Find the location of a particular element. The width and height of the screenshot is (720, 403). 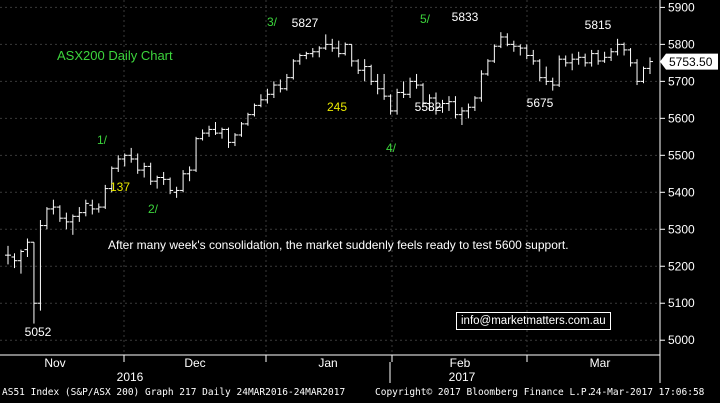

price-annotation: 5052 is located at coordinates (38, 332).